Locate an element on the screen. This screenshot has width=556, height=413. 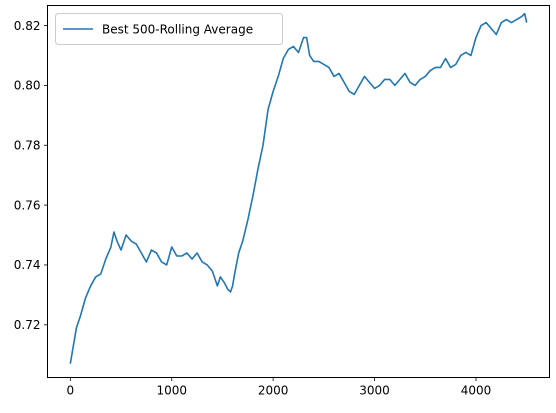
x-tick-label: 0 is located at coordinates (70, 391).